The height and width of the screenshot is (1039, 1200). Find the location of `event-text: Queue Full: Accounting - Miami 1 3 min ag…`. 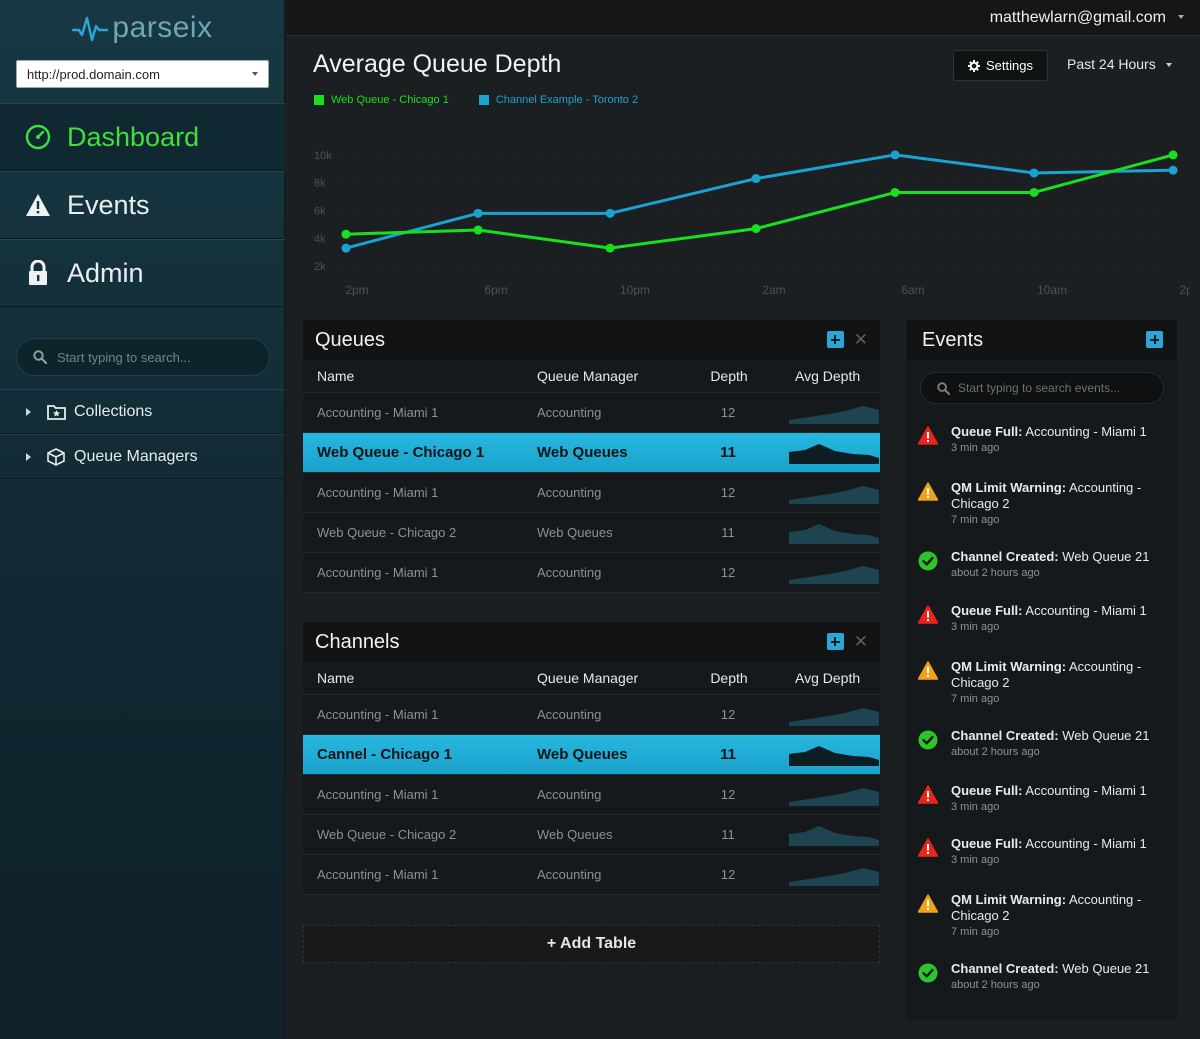

event-text: Queue Full: Accounting - Miami 1 3 min ag… is located at coordinates (1058, 619).